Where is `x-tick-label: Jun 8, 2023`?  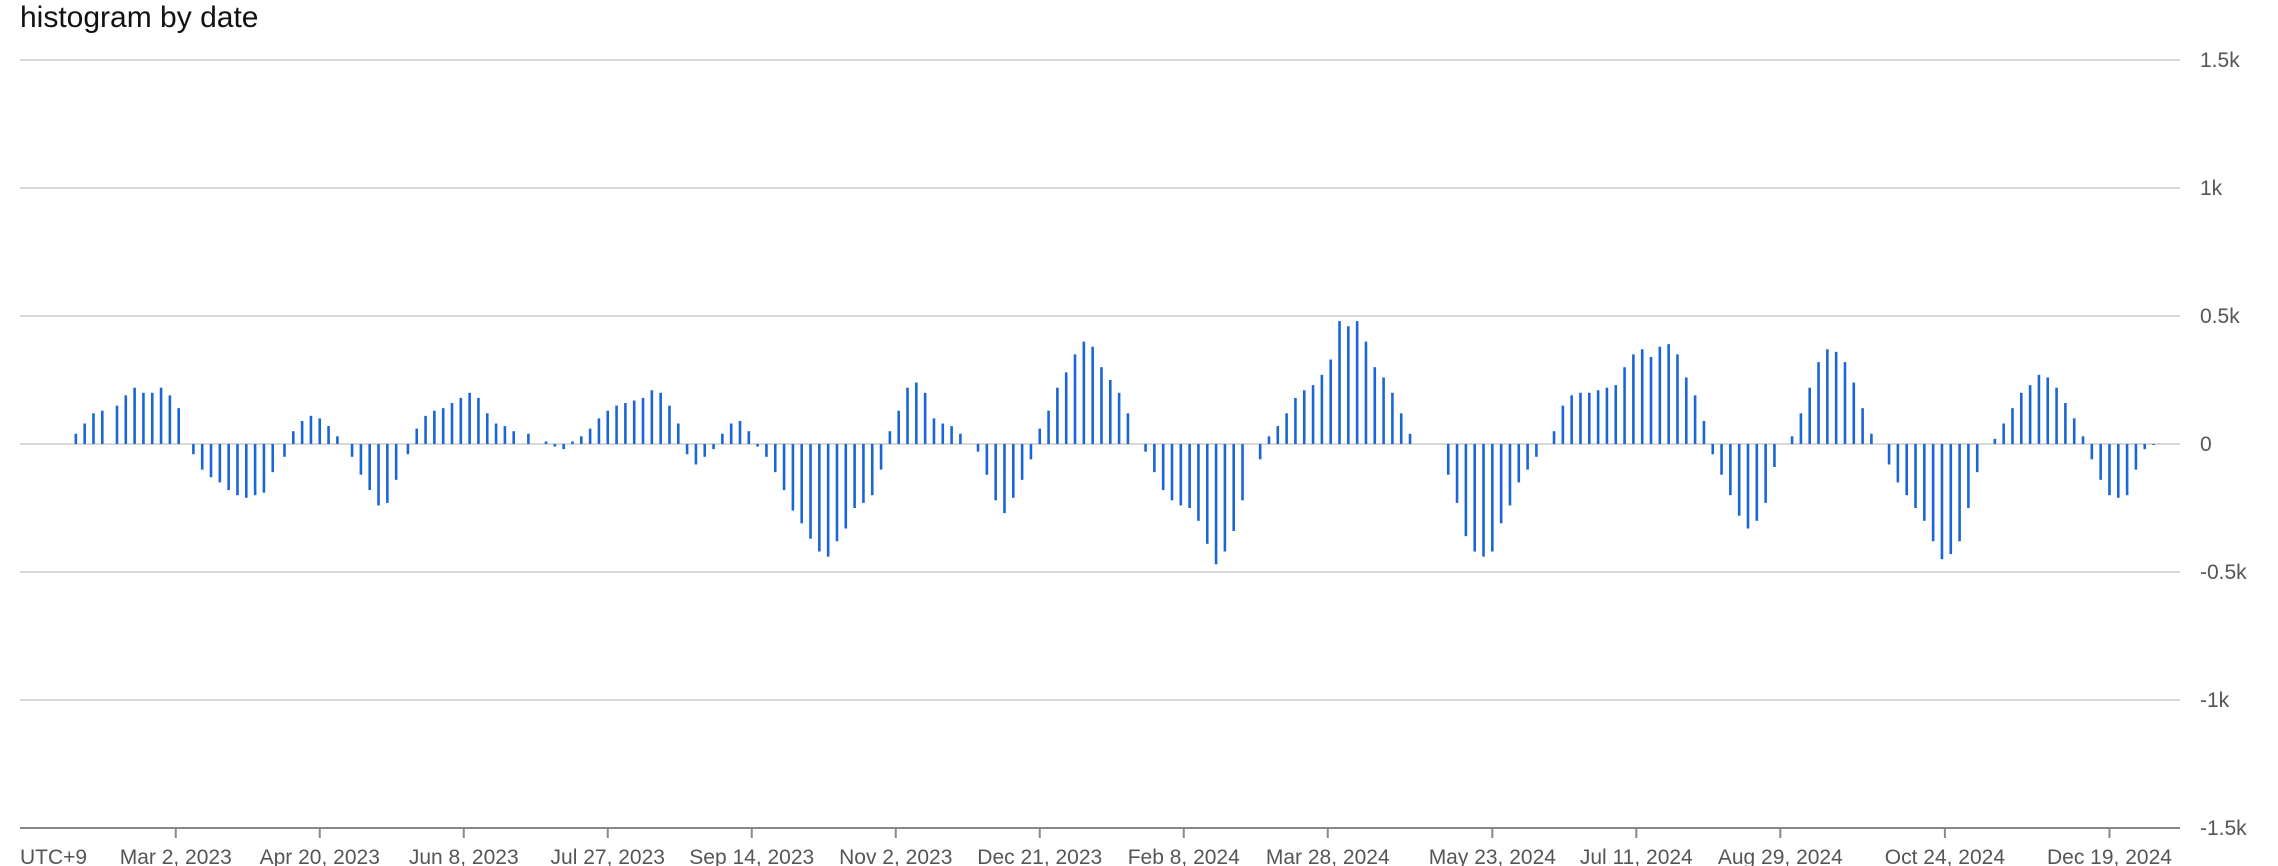
x-tick-label: Jun 8, 2023 is located at coordinates (464, 856).